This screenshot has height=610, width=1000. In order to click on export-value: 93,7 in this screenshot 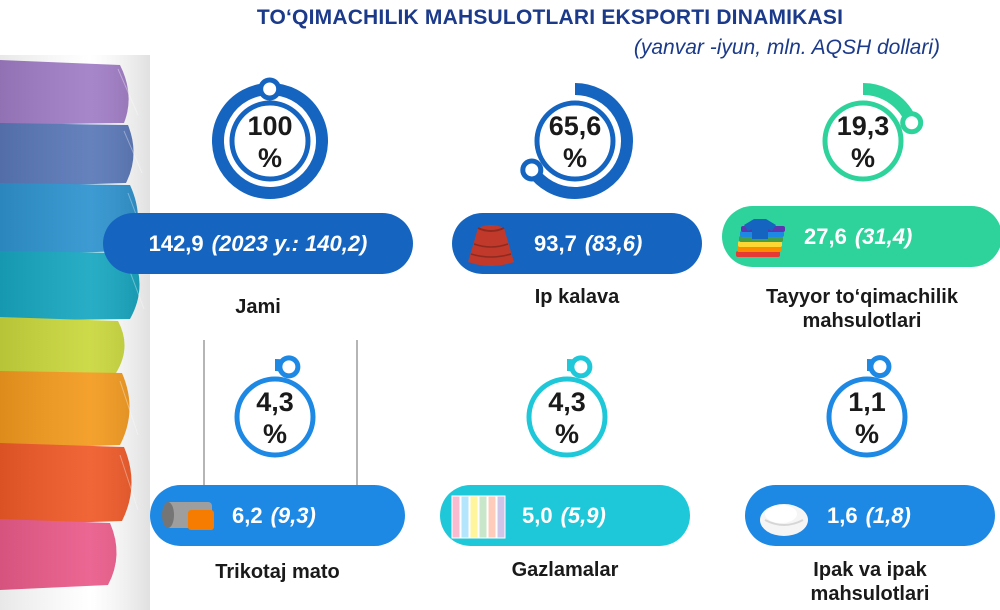, I will do `click(555, 243)`.